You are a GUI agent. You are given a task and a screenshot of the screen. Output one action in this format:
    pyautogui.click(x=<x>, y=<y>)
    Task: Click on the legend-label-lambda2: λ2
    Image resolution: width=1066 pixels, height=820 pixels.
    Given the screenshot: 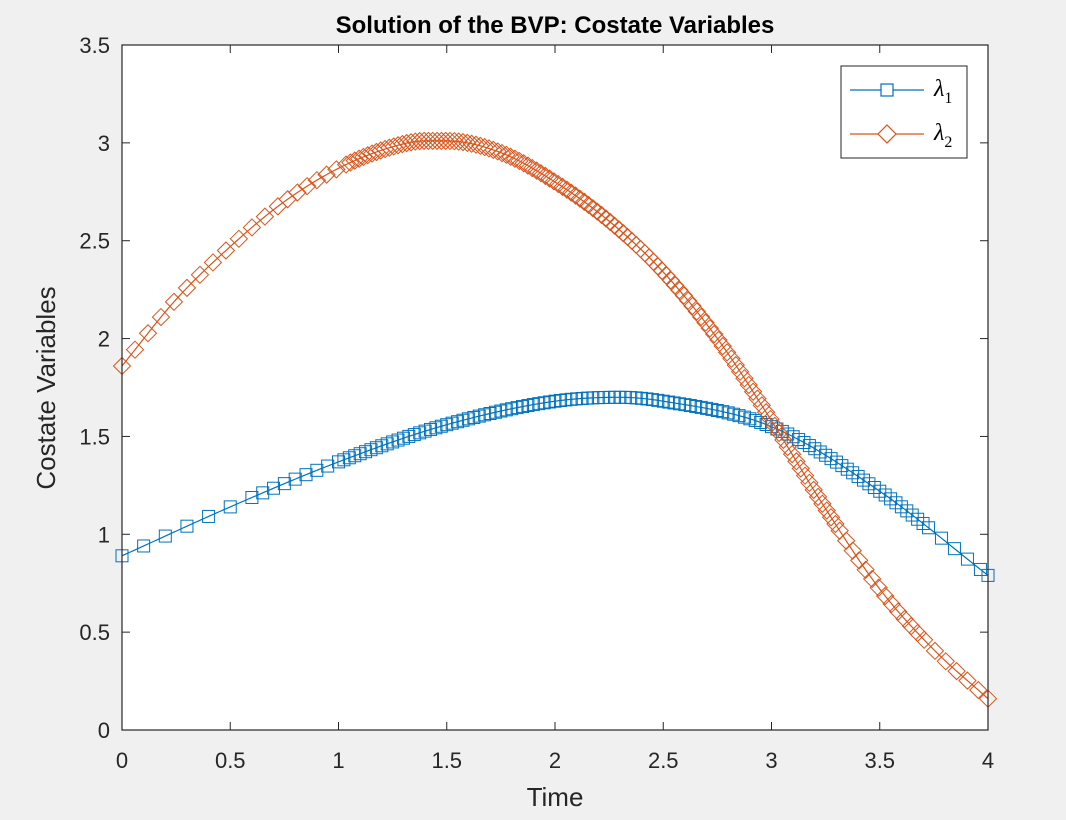 What is the action you would take?
    pyautogui.click(x=942, y=135)
    